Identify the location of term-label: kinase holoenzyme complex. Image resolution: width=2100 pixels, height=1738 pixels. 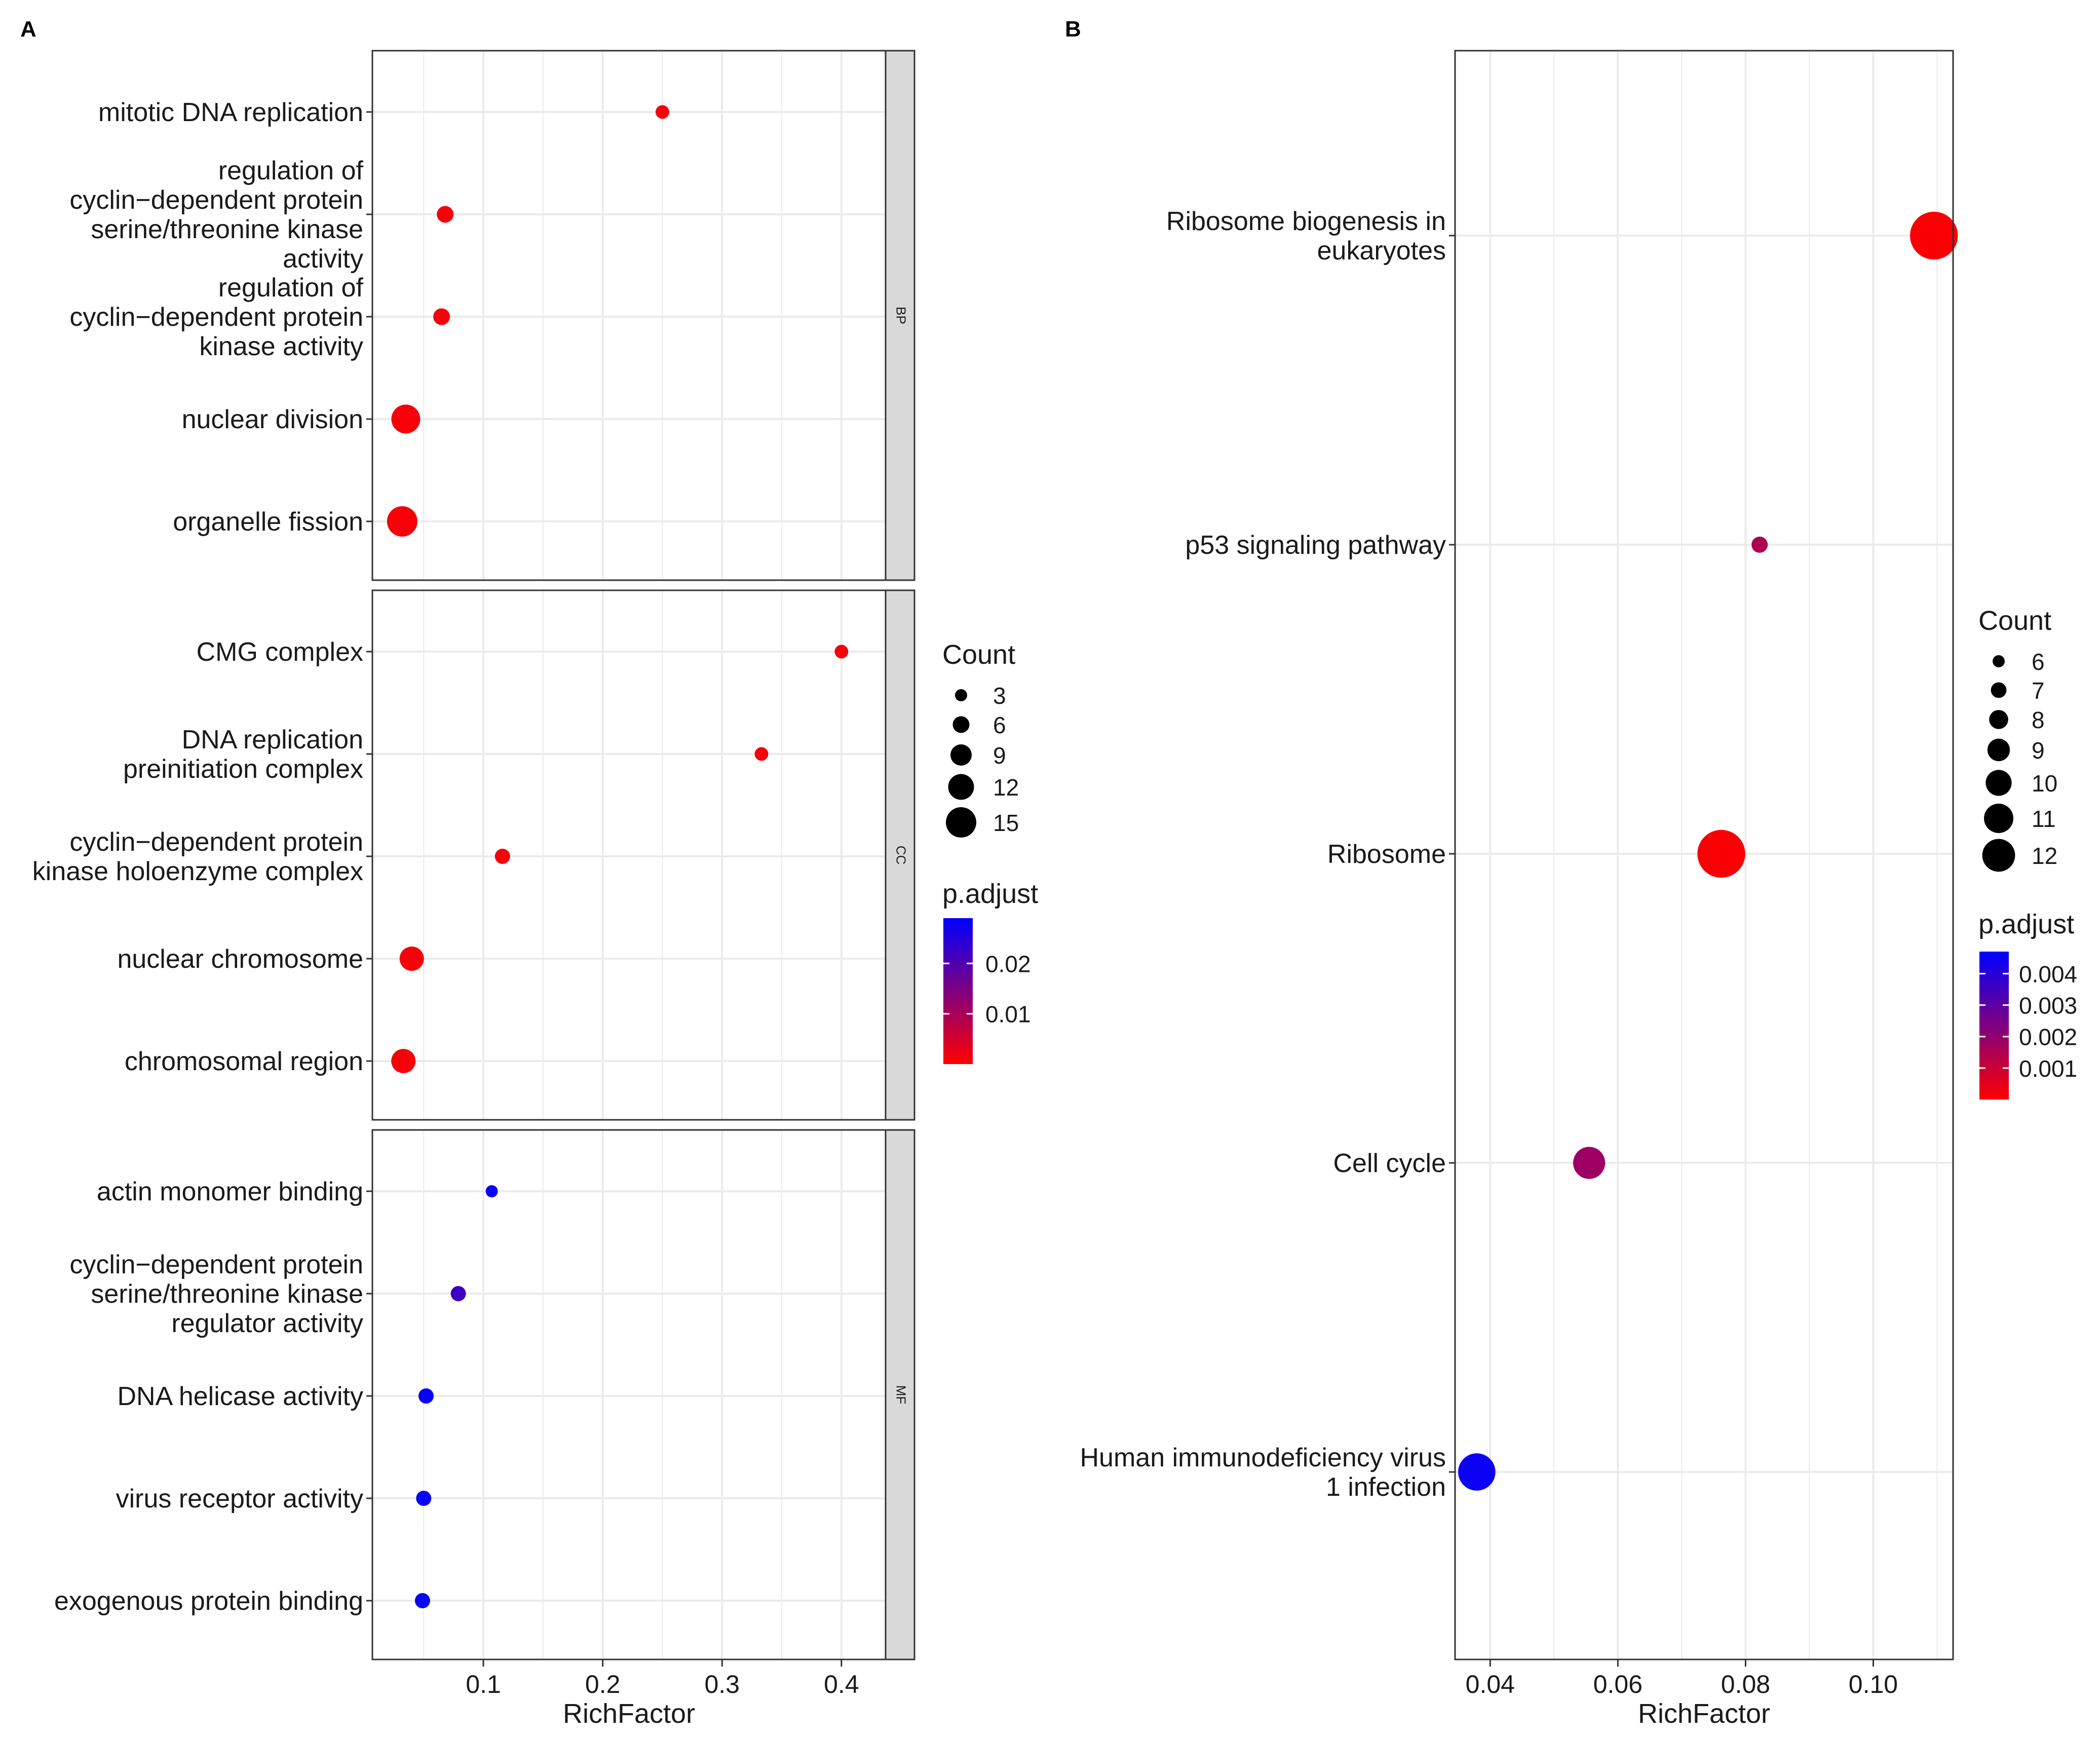
(197, 872).